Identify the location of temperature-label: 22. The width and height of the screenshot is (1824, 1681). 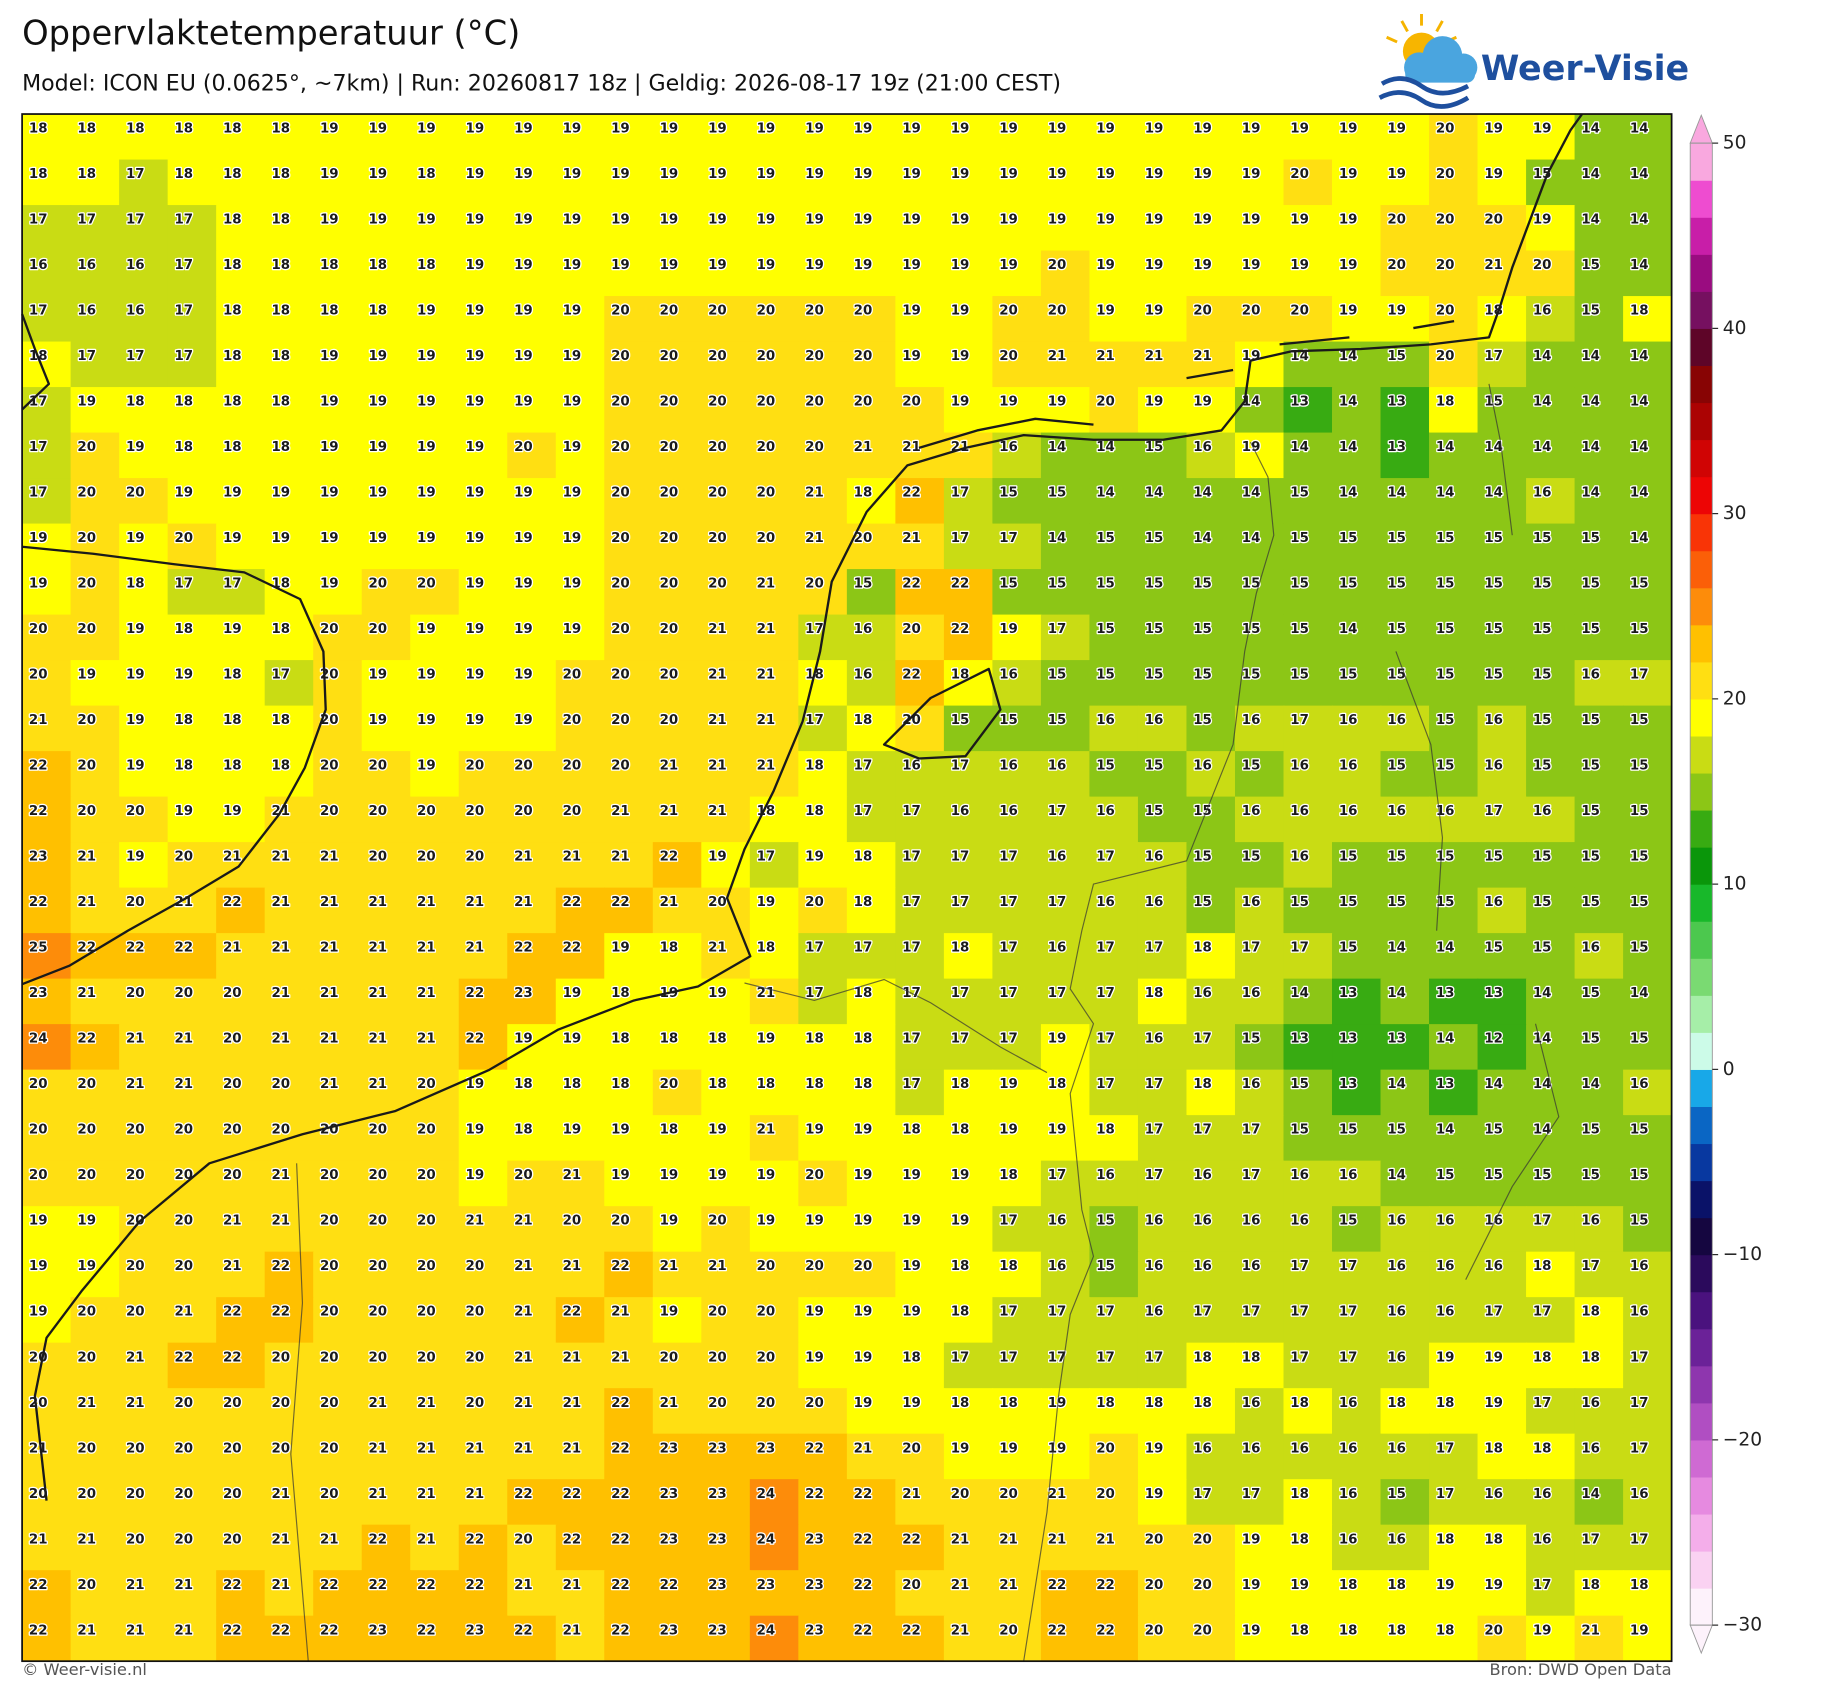
(475, 1039).